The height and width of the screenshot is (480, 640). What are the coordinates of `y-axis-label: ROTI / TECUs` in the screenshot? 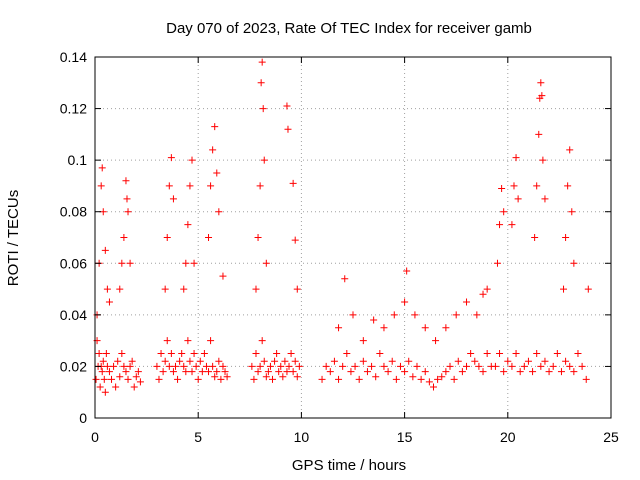 It's located at (13, 238).